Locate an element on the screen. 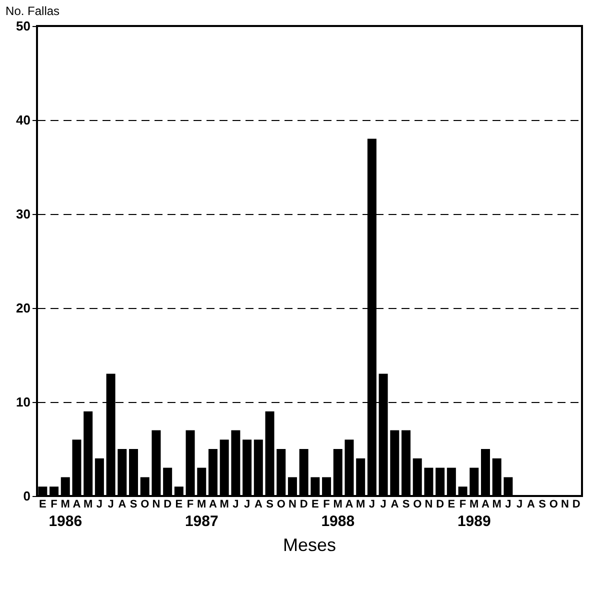 The width and height of the screenshot is (611, 598). y-axis-title: No. Fallas is located at coordinates (33, 11).